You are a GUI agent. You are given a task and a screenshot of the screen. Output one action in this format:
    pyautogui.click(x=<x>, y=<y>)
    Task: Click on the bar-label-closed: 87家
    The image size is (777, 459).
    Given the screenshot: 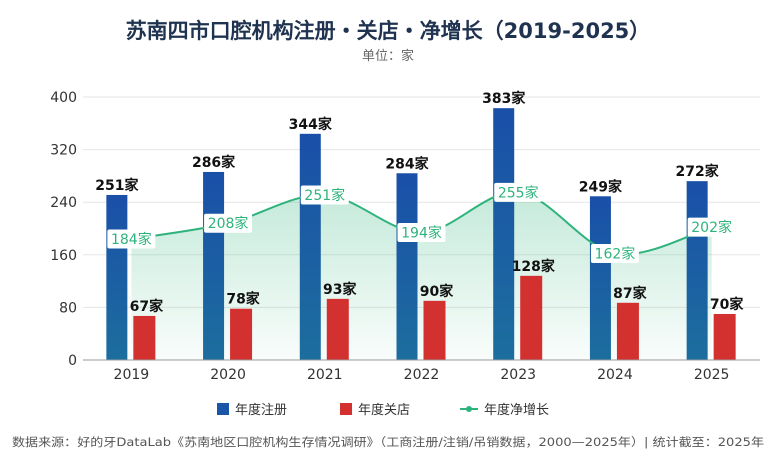 What is the action you would take?
    pyautogui.click(x=630, y=293)
    